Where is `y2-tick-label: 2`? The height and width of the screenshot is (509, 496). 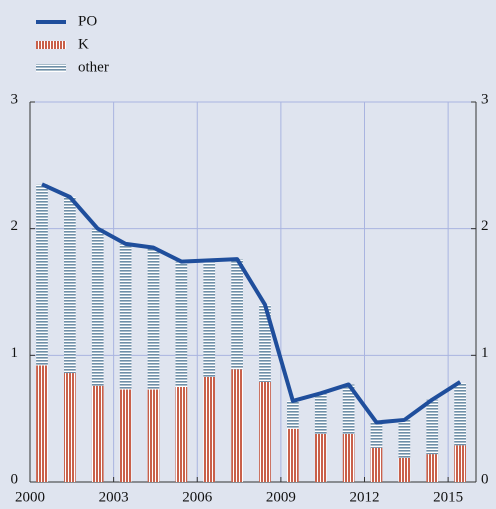 y2-tick-label: 2 is located at coordinates (485, 226).